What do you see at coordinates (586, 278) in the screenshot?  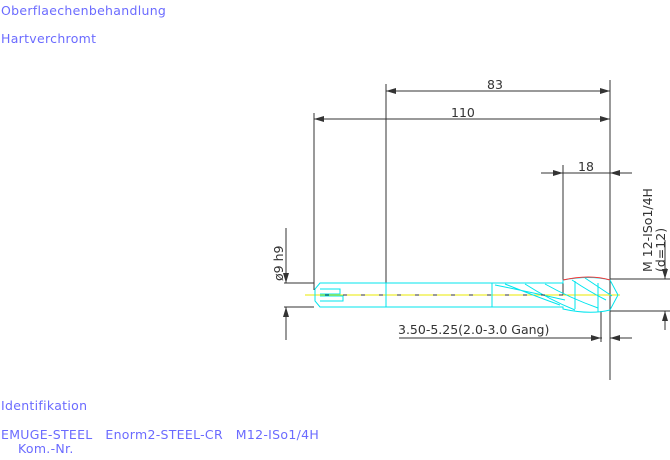 I see `chamfer-mark` at bounding box center [586, 278].